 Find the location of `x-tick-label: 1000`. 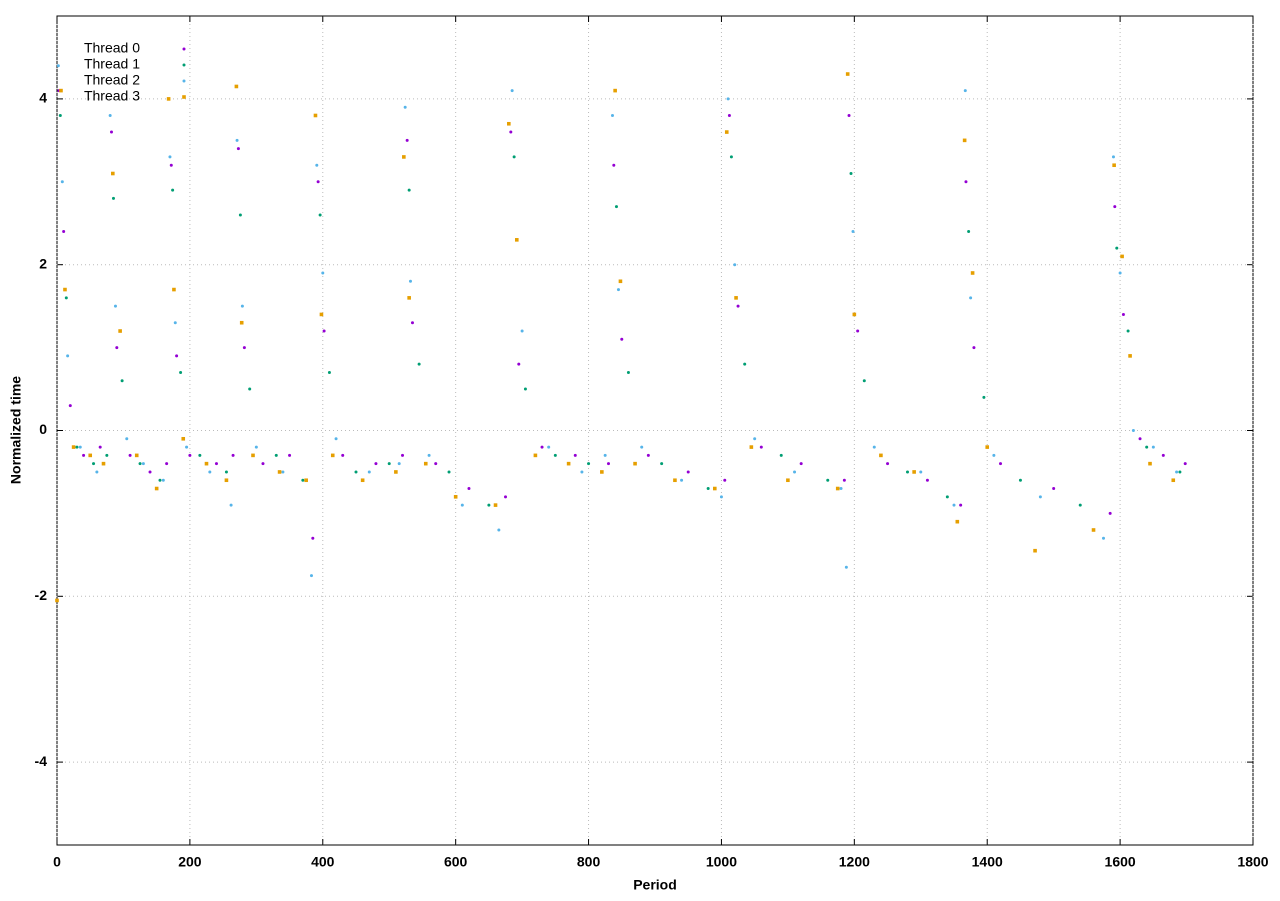

x-tick-label: 1000 is located at coordinates (721, 862).